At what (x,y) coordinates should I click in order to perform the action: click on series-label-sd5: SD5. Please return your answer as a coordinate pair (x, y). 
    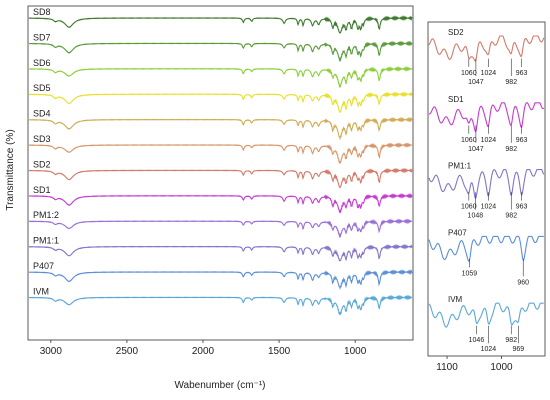
    Looking at the image, I should click on (42, 88).